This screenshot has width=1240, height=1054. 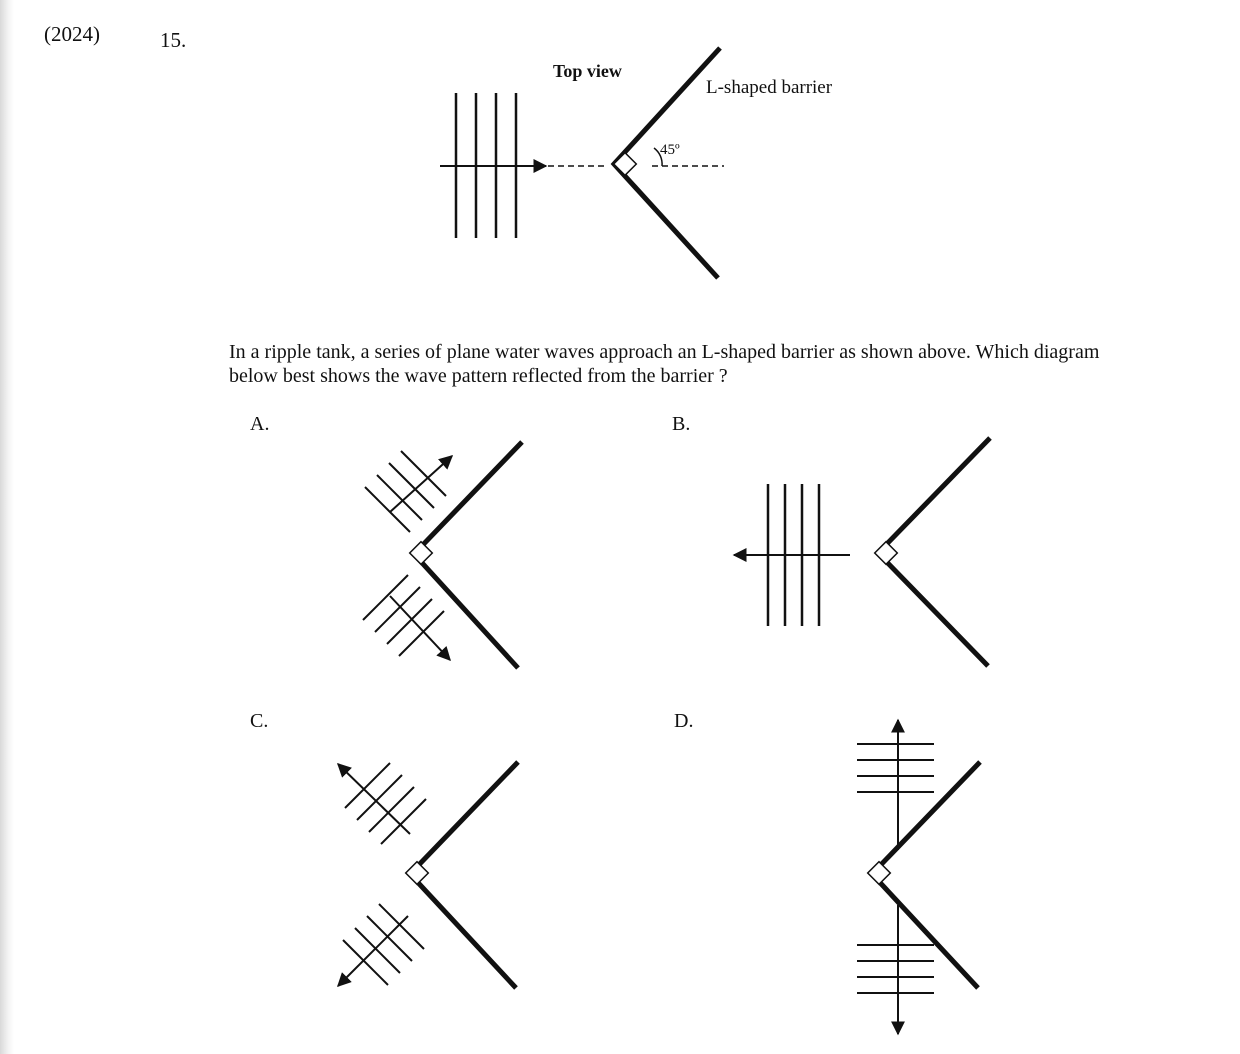 I want to click on option-b-diagram, so click(x=862, y=552).